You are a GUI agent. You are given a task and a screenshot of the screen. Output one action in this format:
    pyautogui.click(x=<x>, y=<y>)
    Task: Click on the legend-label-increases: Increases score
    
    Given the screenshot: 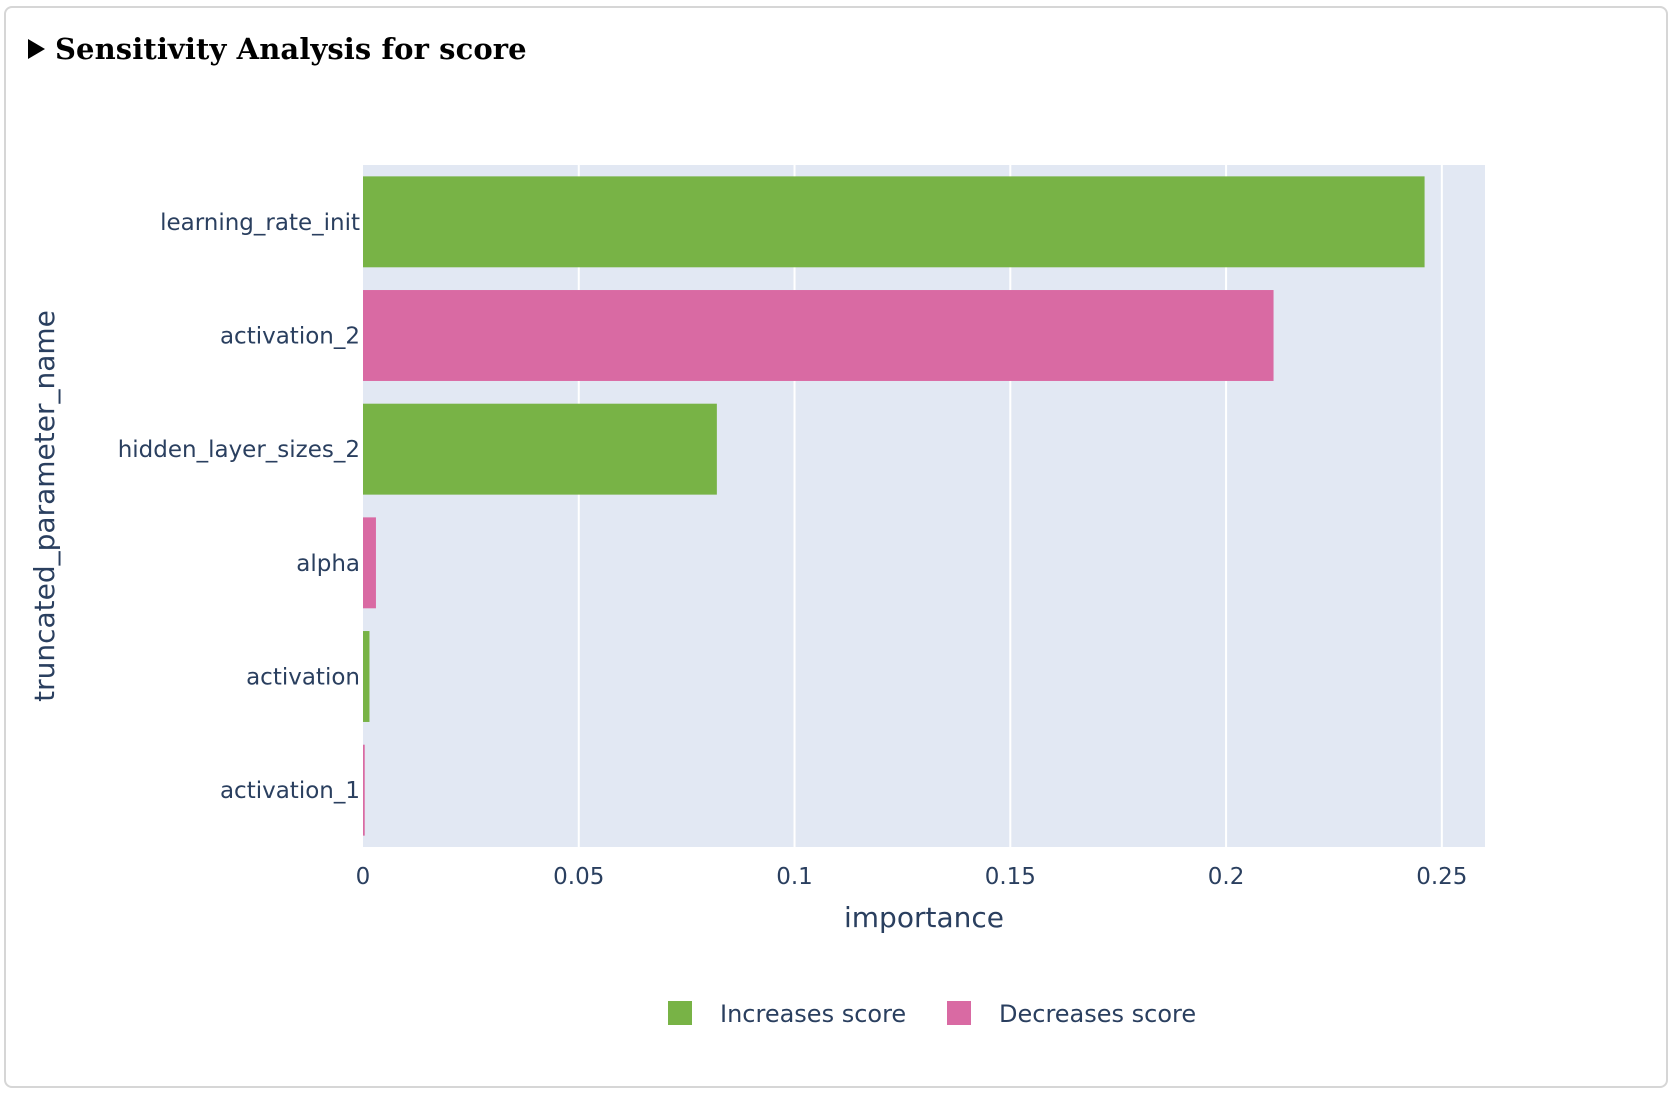 What is the action you would take?
    pyautogui.click(x=813, y=1014)
    